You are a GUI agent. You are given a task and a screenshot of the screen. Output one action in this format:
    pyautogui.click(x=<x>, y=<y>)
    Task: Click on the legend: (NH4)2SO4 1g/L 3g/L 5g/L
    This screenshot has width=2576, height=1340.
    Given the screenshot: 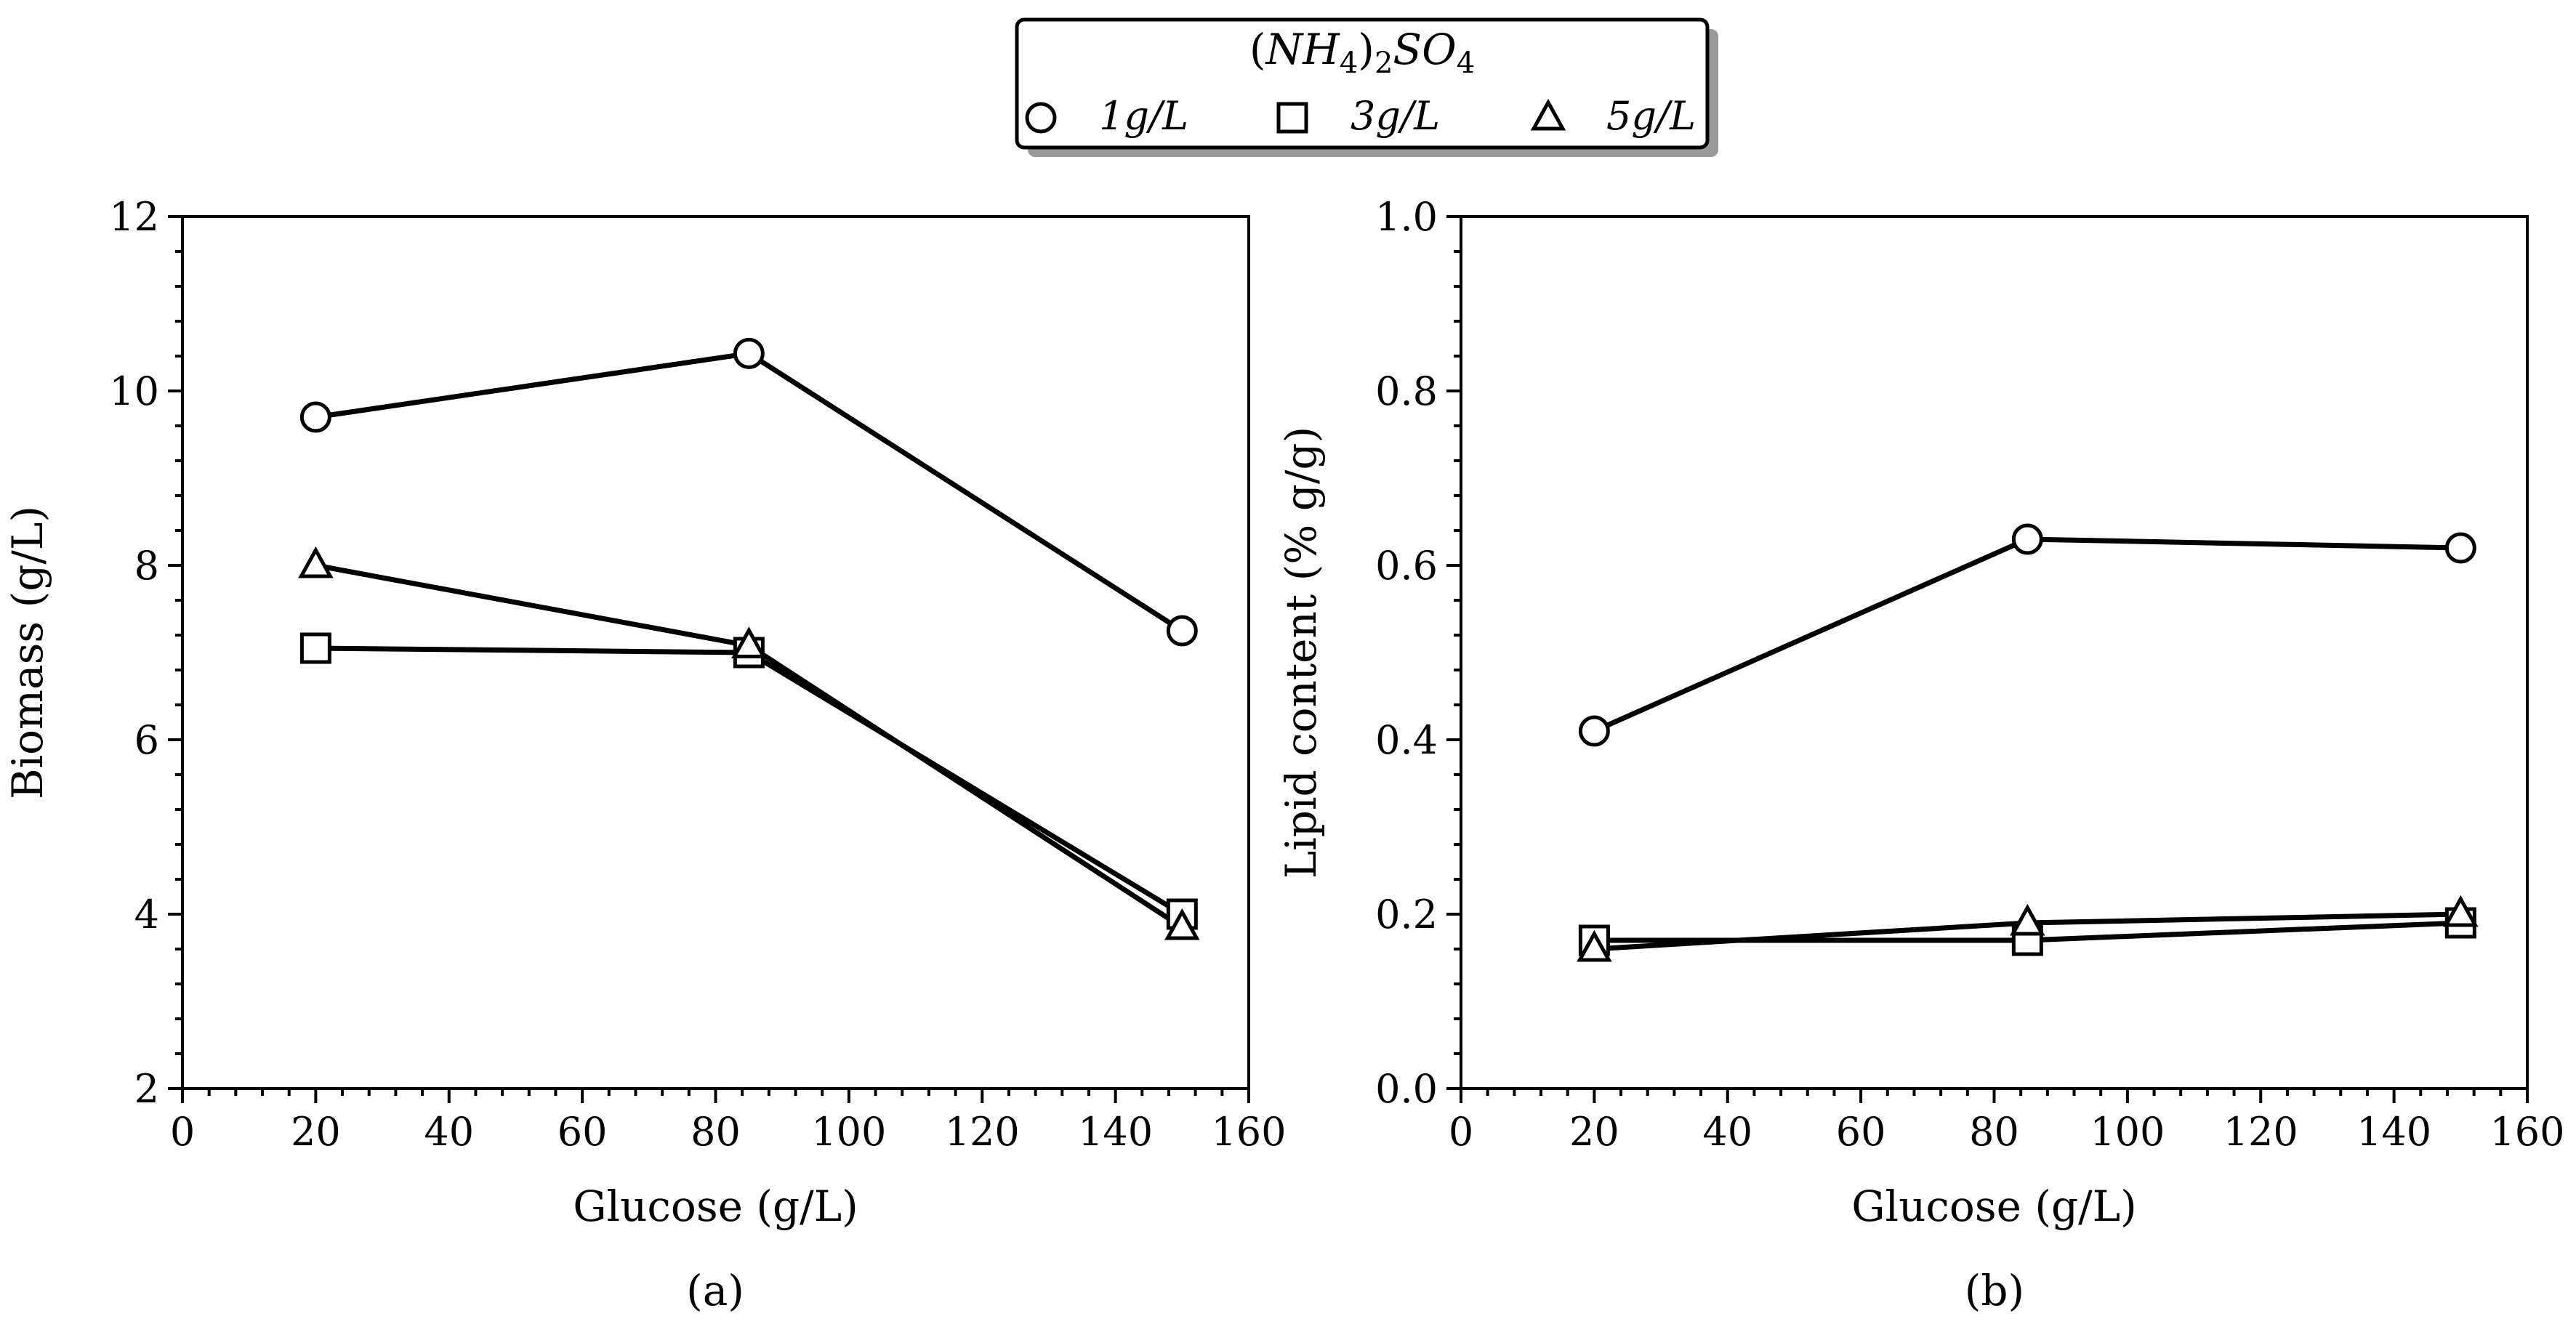 What is the action you would take?
    pyautogui.click(x=1366, y=87)
    